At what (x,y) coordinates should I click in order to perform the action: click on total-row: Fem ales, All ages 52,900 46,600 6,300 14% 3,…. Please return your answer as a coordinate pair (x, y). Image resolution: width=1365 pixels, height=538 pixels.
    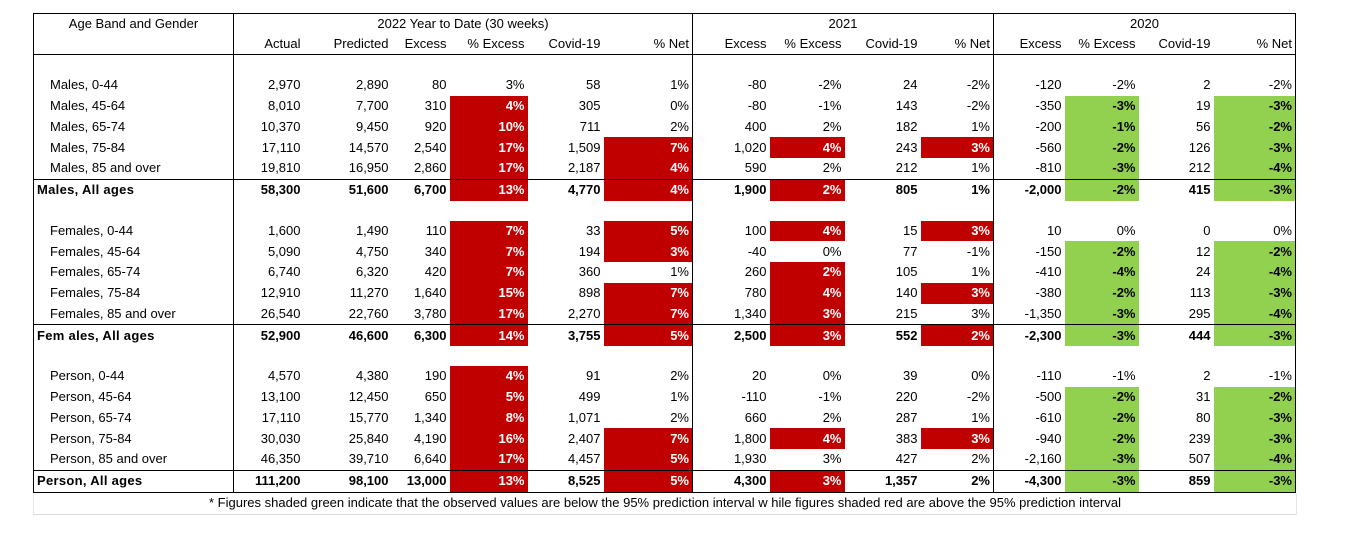
    Looking at the image, I should click on (664, 335).